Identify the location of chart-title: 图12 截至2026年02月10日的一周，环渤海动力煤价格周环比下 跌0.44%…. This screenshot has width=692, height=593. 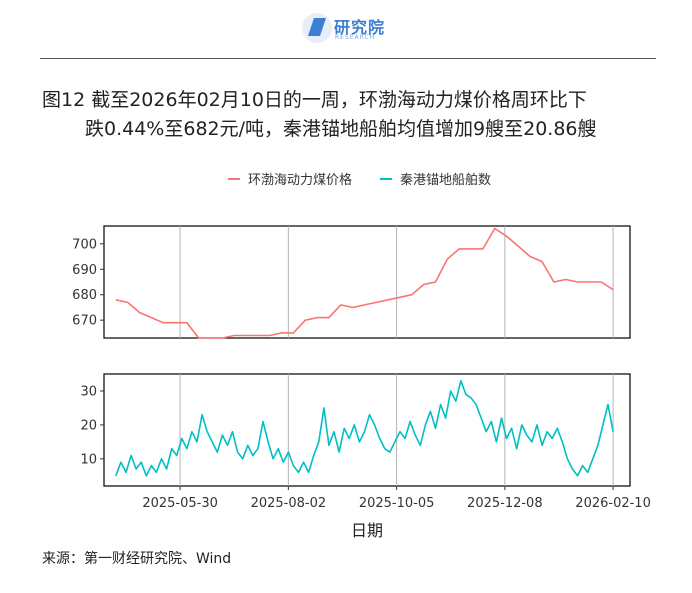
(347, 115).